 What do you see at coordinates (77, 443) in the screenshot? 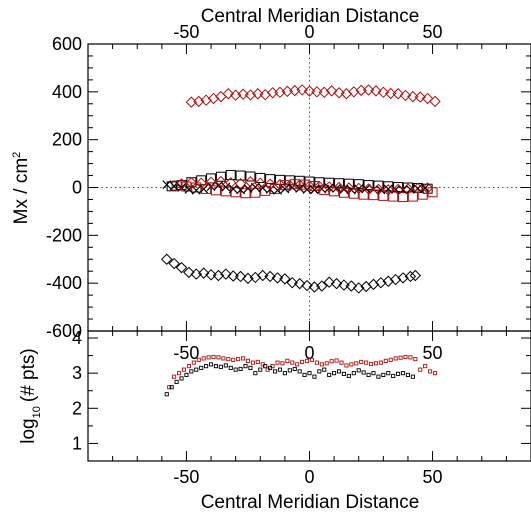
I see `lower-y-tick-label: 1` at bounding box center [77, 443].